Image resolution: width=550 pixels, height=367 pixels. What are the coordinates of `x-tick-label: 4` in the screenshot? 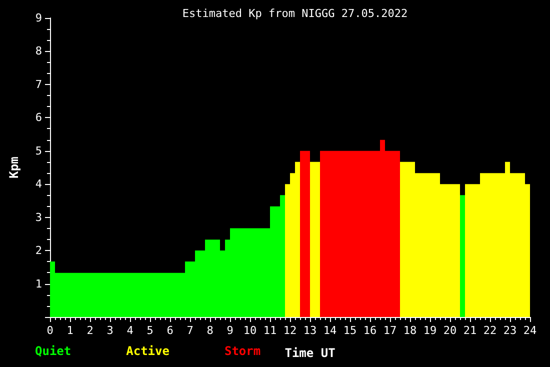 It's located at (130, 330).